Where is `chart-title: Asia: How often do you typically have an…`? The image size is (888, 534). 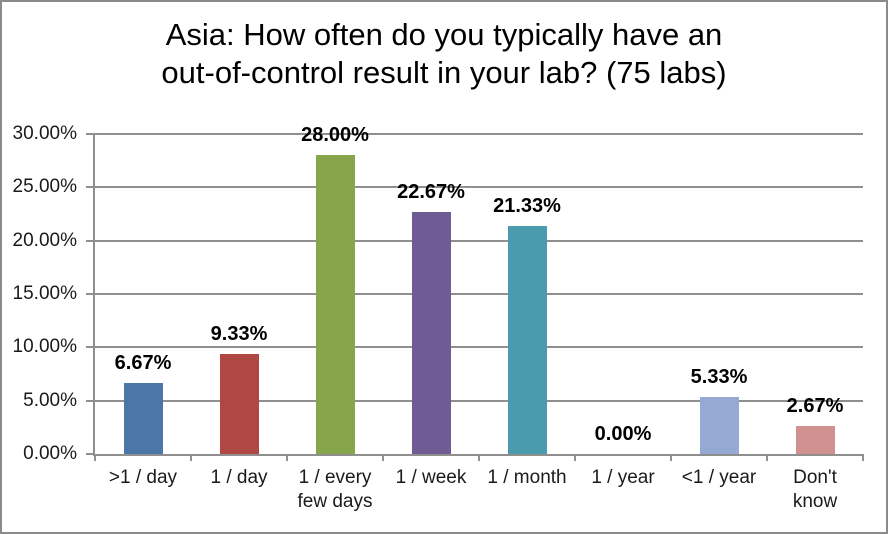
chart-title: Asia: How often do you typically have an… is located at coordinates (444, 53).